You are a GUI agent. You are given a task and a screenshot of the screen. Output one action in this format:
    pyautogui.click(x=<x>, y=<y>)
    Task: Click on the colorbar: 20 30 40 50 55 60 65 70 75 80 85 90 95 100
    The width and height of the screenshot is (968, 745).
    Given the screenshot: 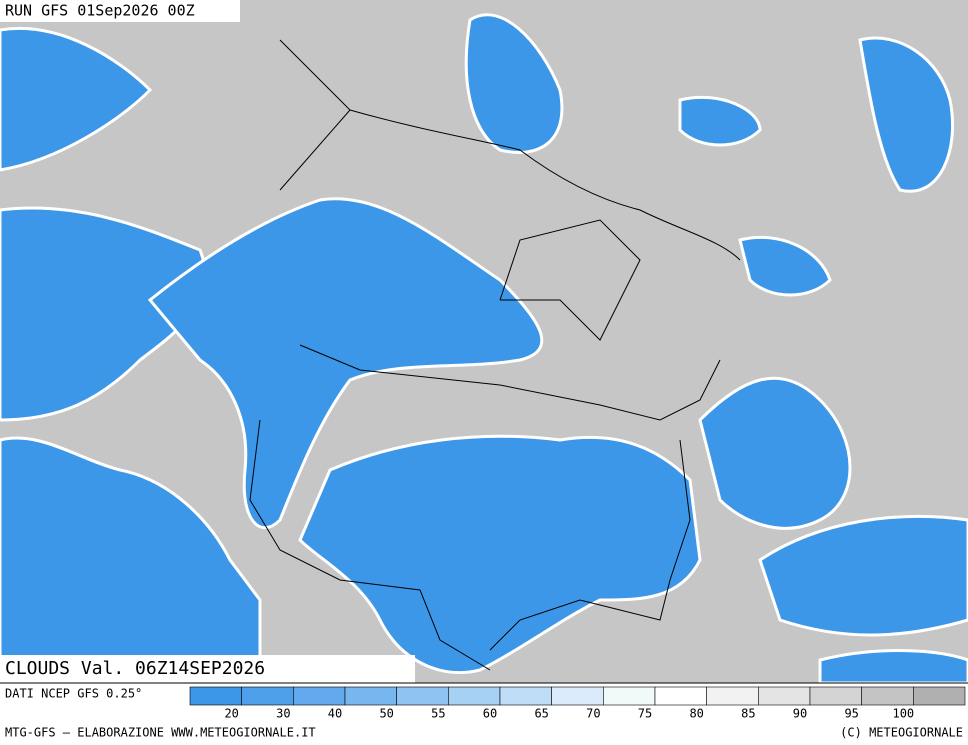 What is the action you would take?
    pyautogui.click(x=577, y=703)
    